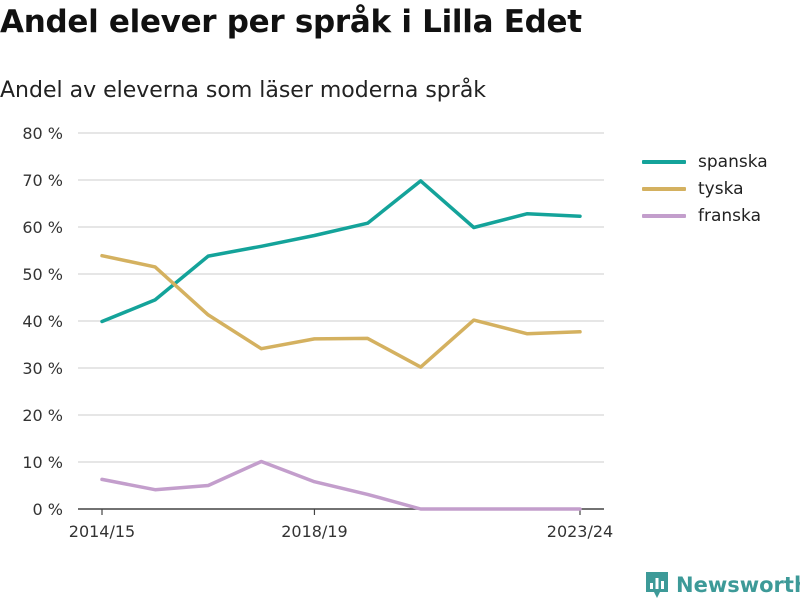 The width and height of the screenshot is (800, 600). I want to click on legend-swatch-tyska, so click(664, 188).